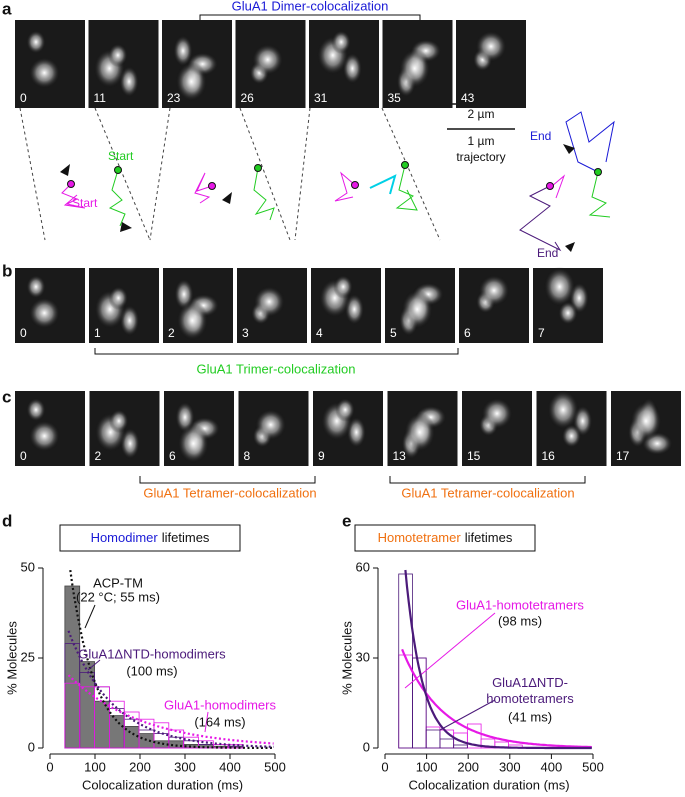  I want to click on frame-label: 23, so click(174, 98).